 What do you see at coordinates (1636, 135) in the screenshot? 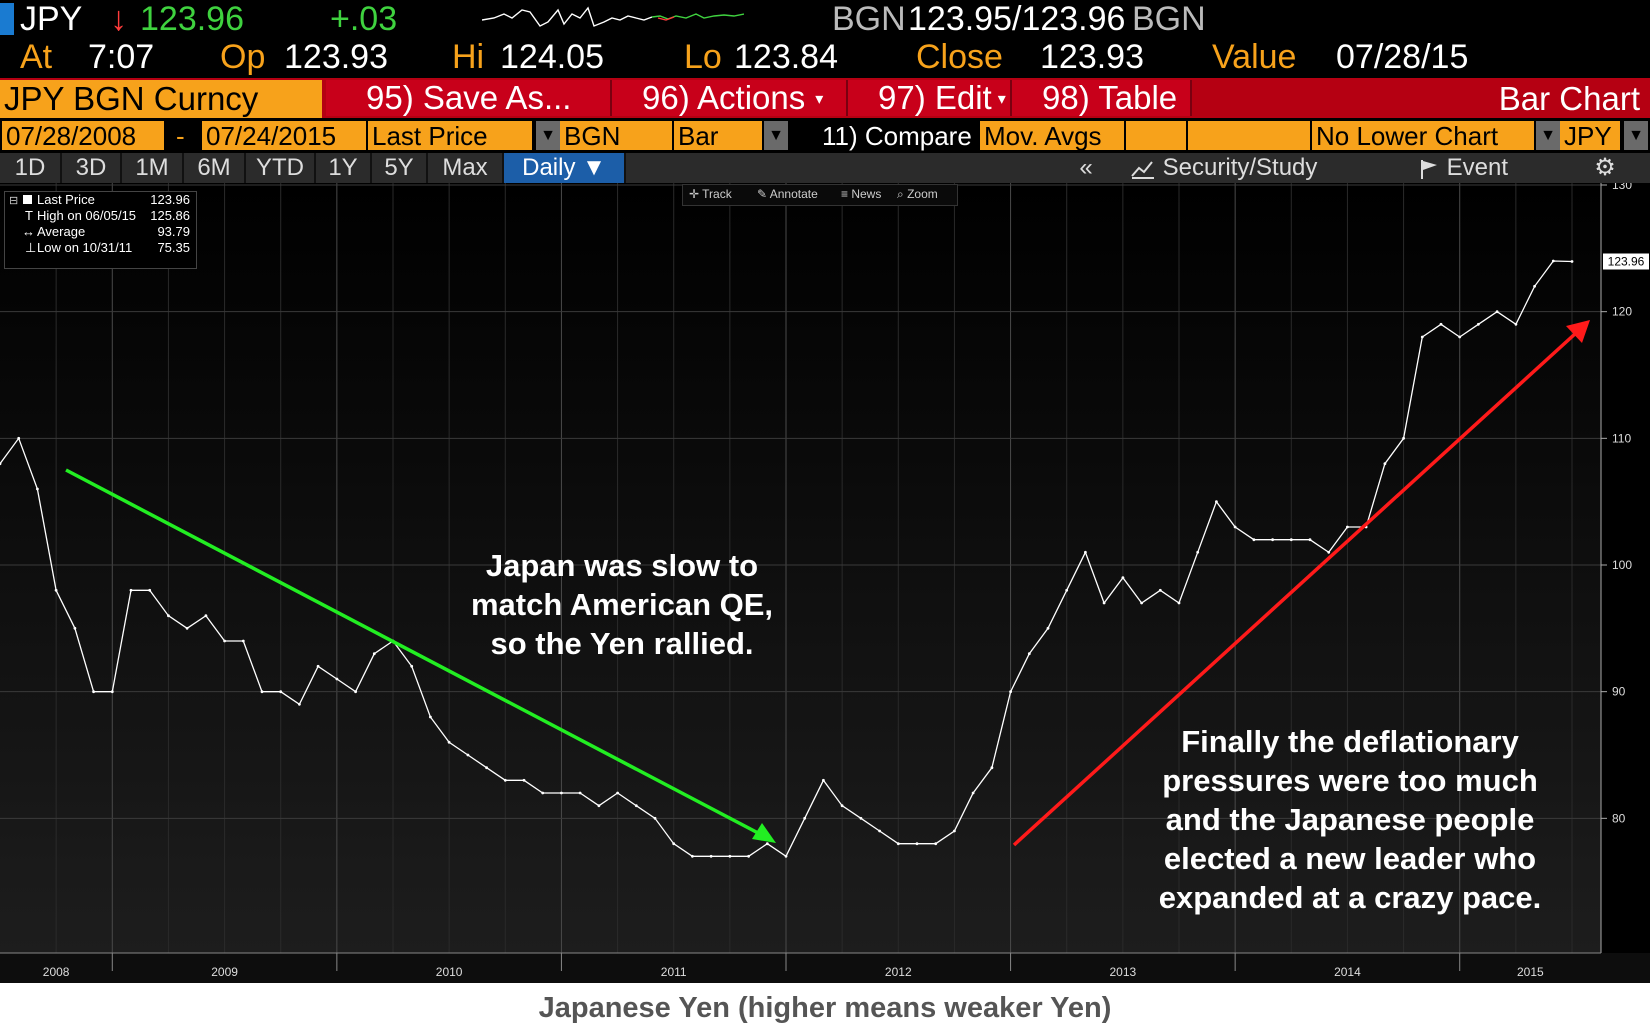
I see `currency-dropdown-icon: ▼` at bounding box center [1636, 135].